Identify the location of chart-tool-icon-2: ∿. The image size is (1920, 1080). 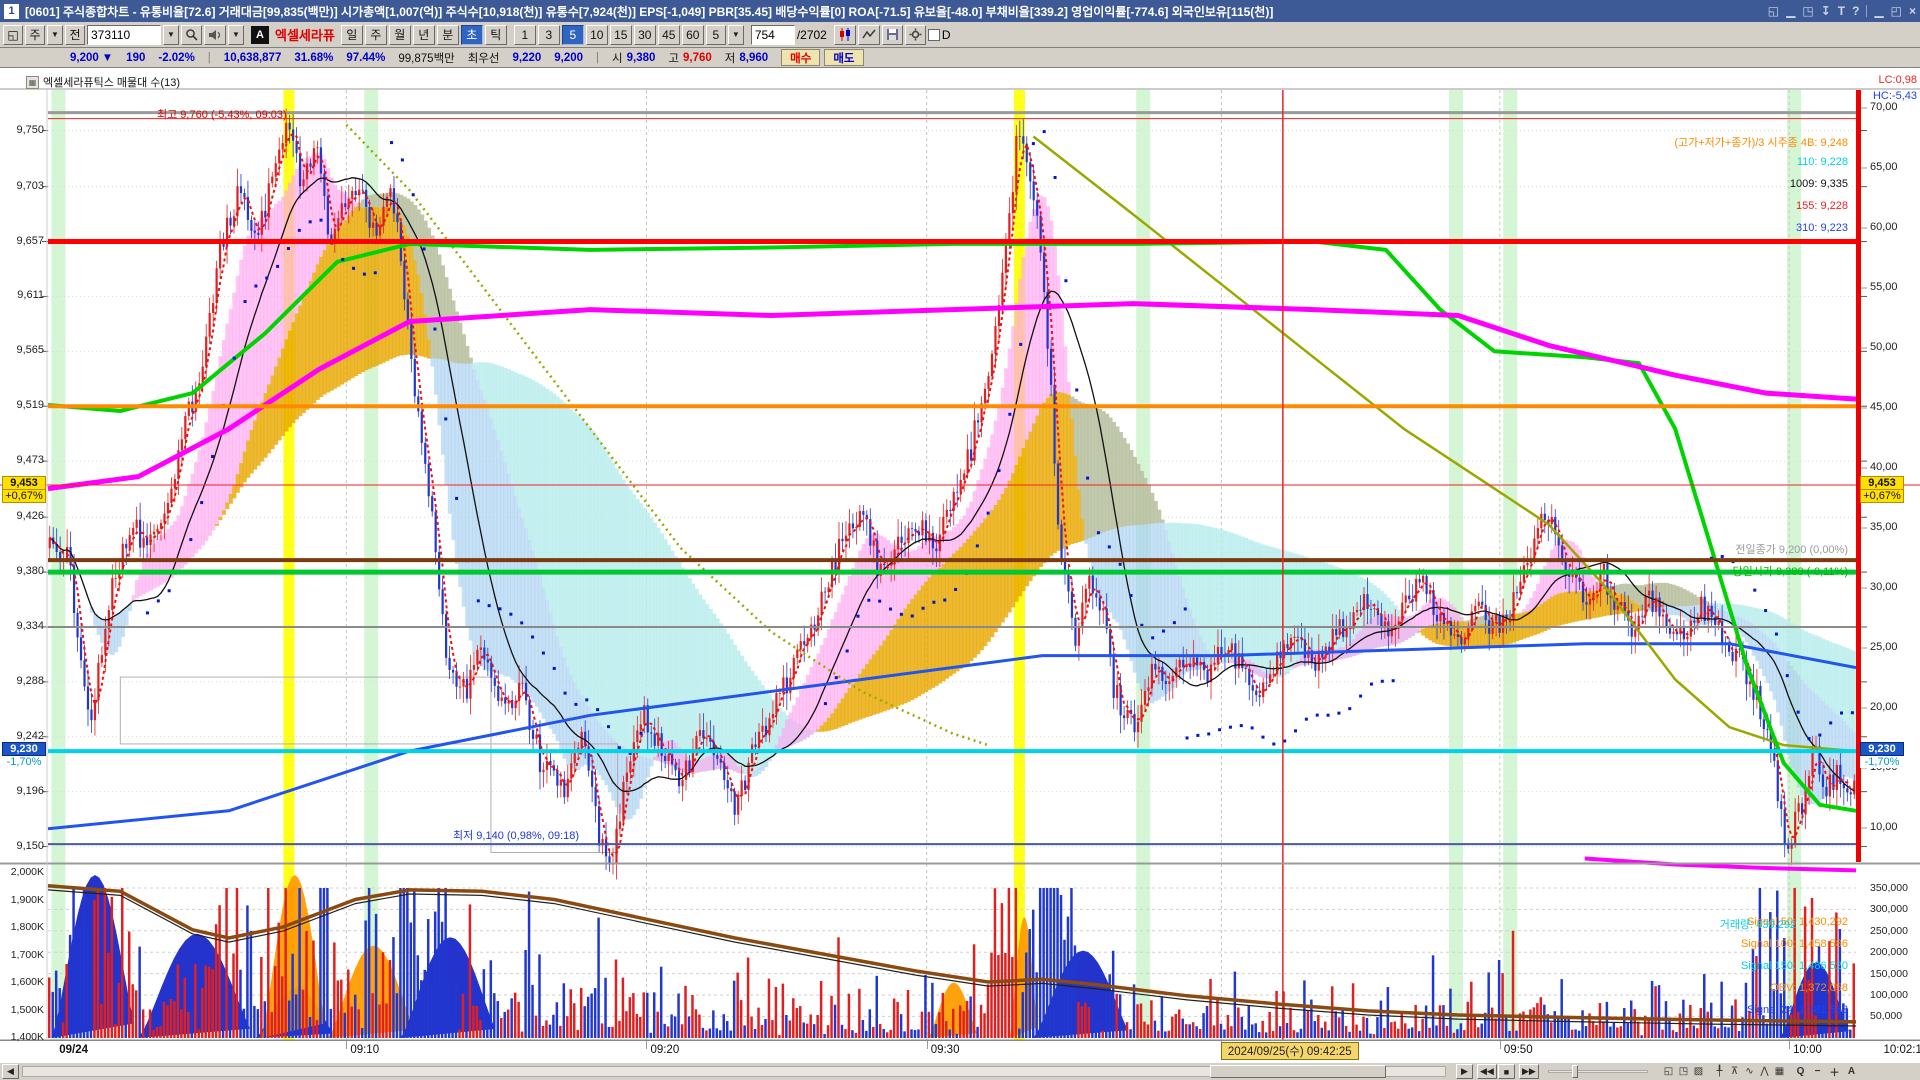
(1749, 1071).